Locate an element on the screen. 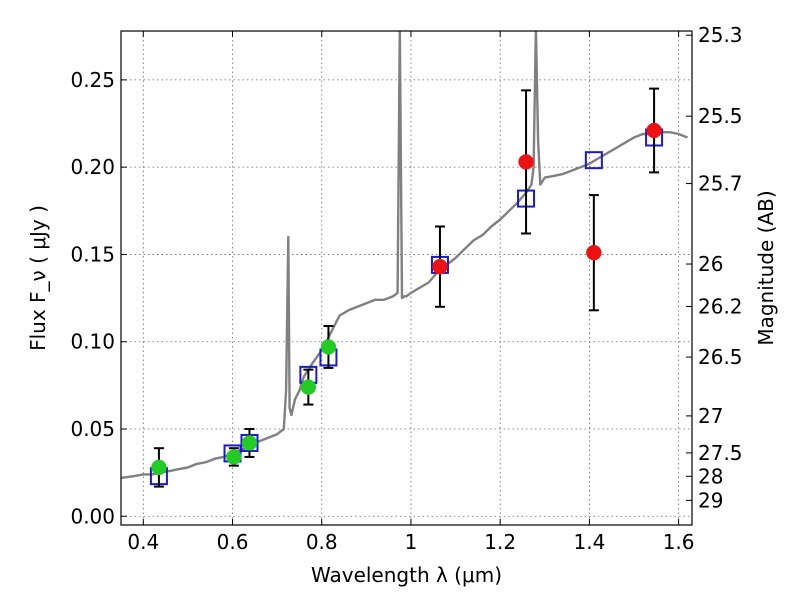 The width and height of the screenshot is (800, 600). y-tick-label: 0.05 is located at coordinates (92, 429).